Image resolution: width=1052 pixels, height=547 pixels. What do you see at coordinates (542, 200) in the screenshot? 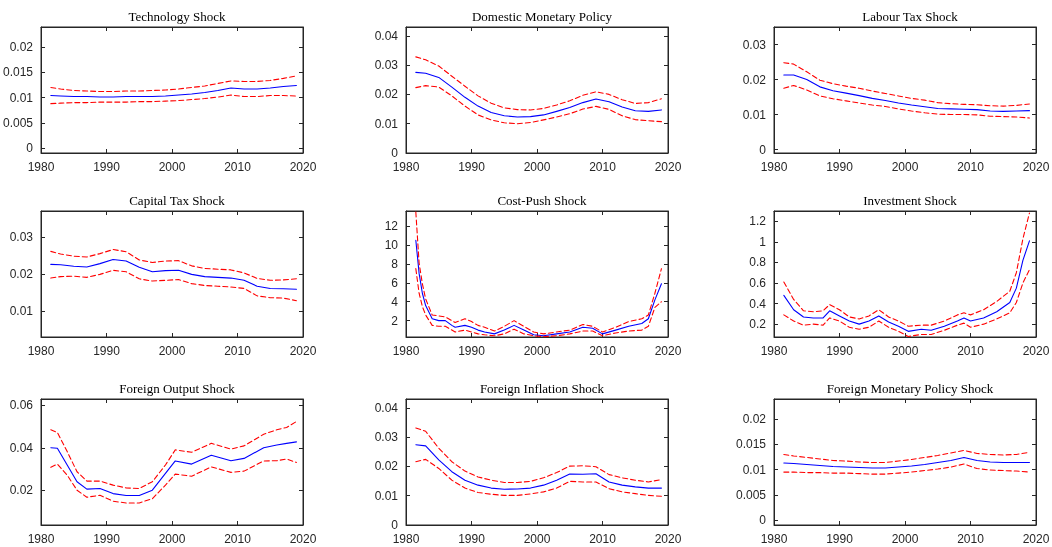
I see `chart-title: Cost-Push Shock` at bounding box center [542, 200].